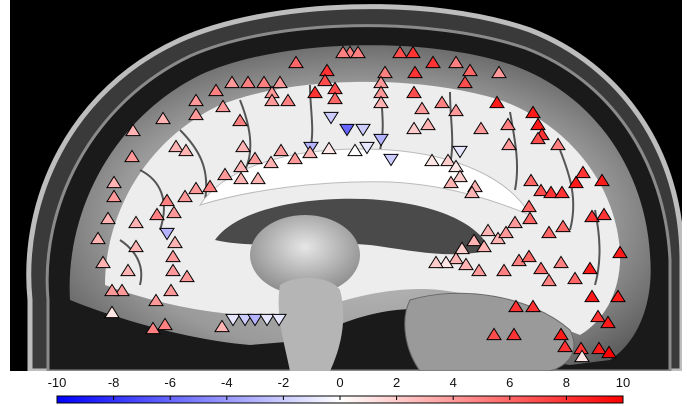 The width and height of the screenshot is (687, 406). Describe the element at coordinates (284, 382) in the screenshot. I see `colorbar-tick-label: -2` at that location.